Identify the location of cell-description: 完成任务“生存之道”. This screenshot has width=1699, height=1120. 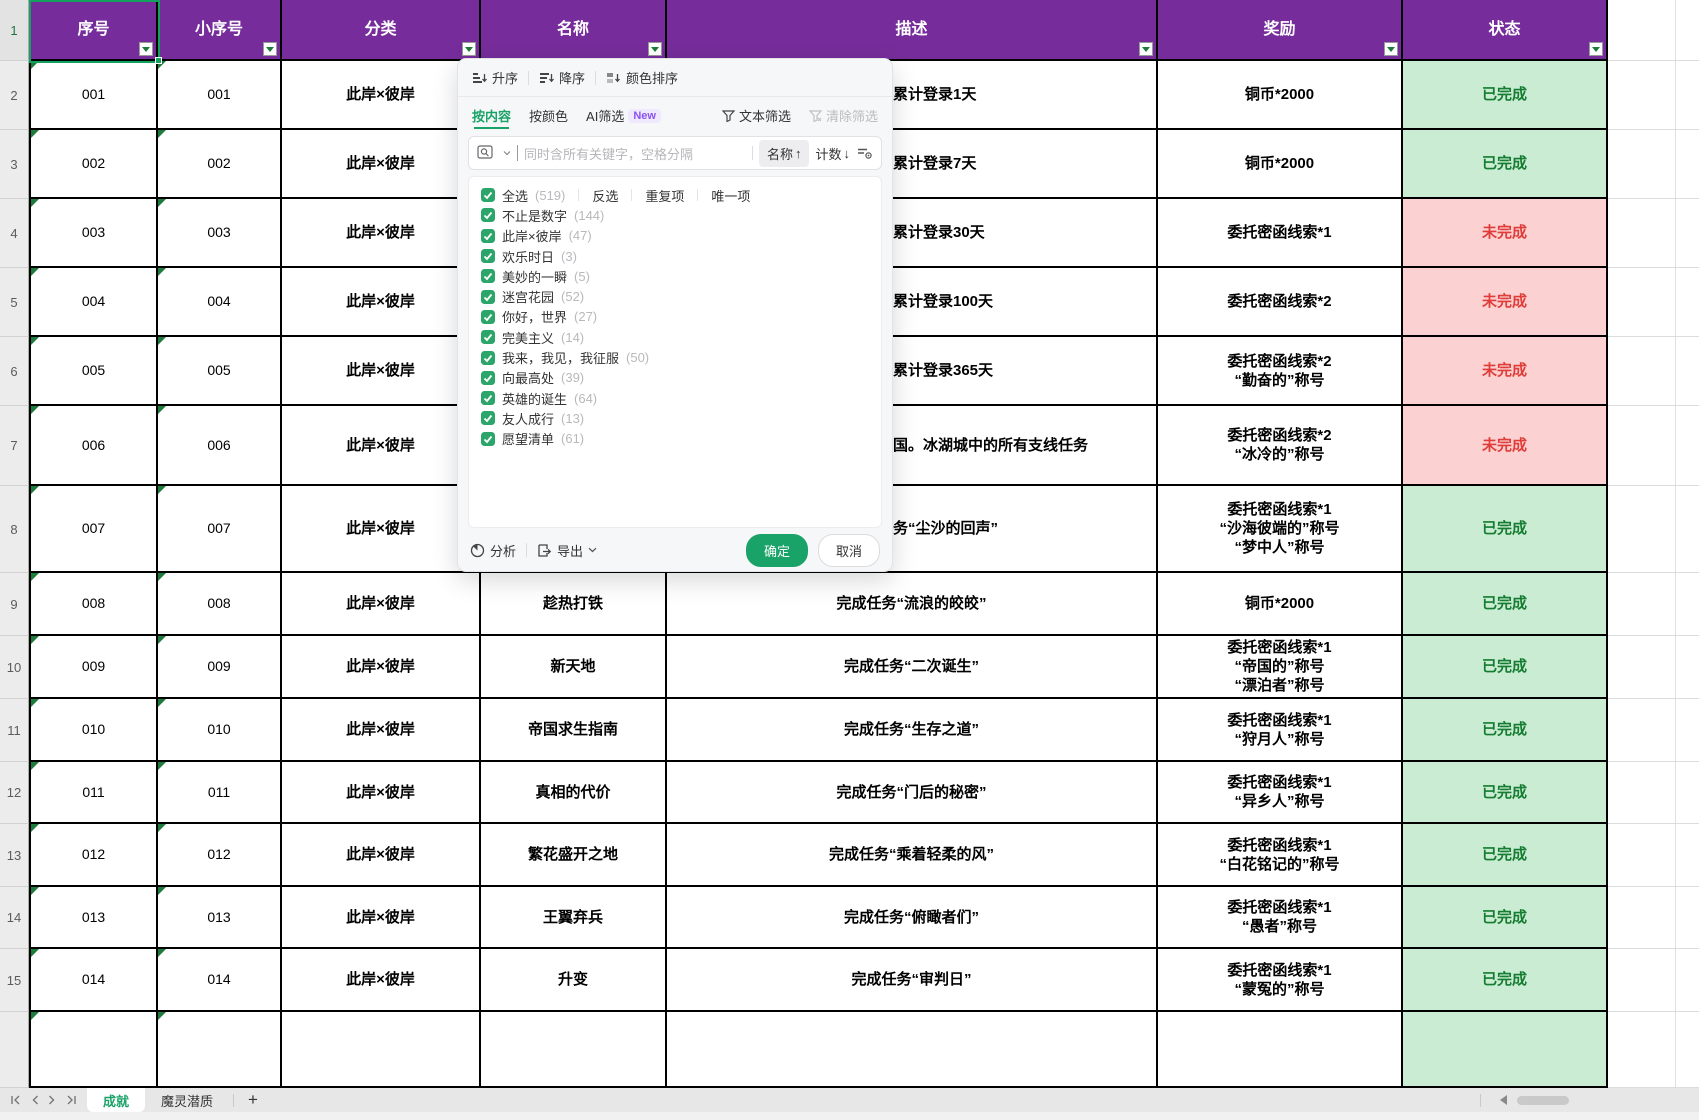
(912, 730).